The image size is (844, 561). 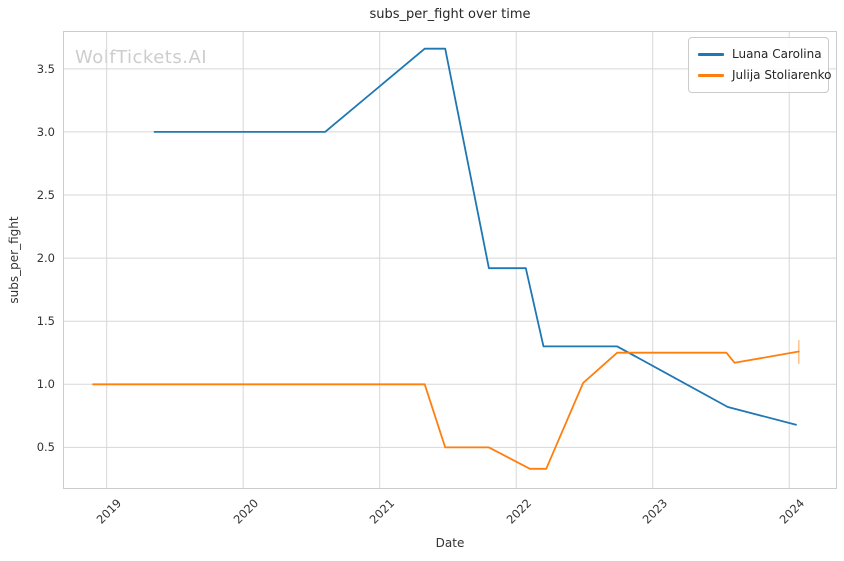 I want to click on x-tick-label: 2024, so click(x=792, y=511).